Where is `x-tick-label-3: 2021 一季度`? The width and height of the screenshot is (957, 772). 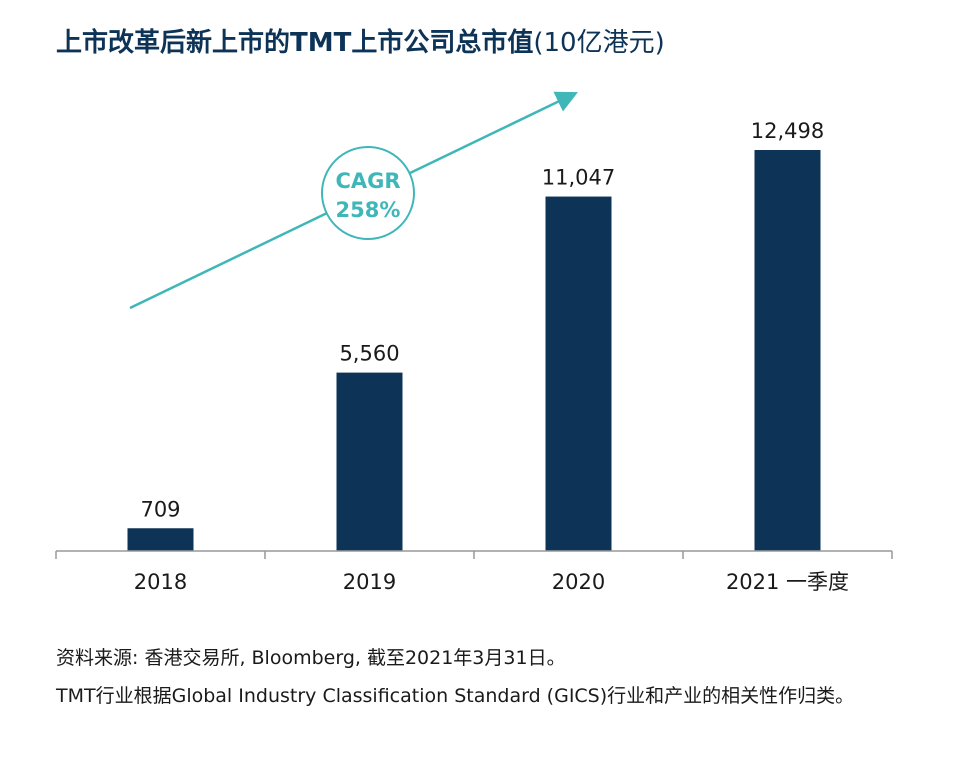
x-tick-label-3: 2021 一季度 is located at coordinates (787, 582).